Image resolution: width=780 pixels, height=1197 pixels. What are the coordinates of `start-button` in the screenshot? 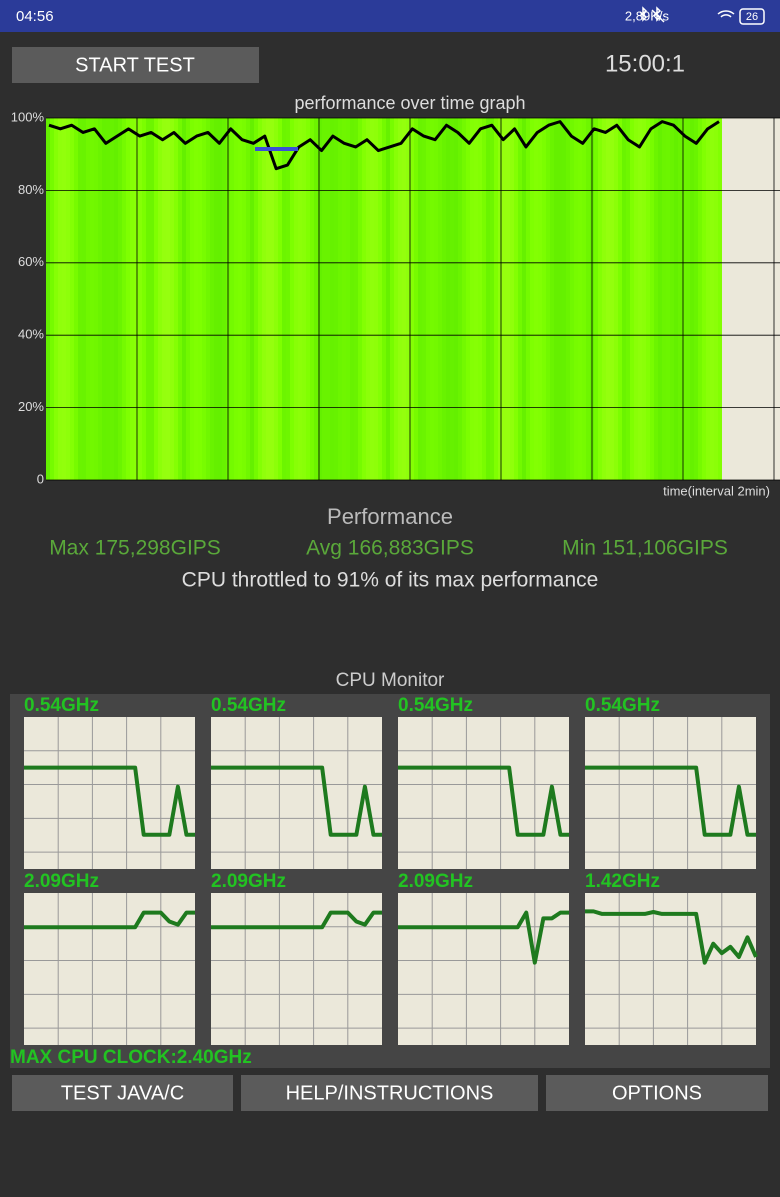 It's located at (135, 65).